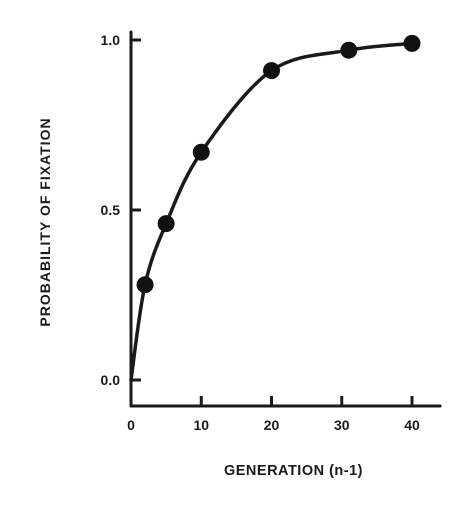  I want to click on x-tick-label: 20, so click(272, 425).